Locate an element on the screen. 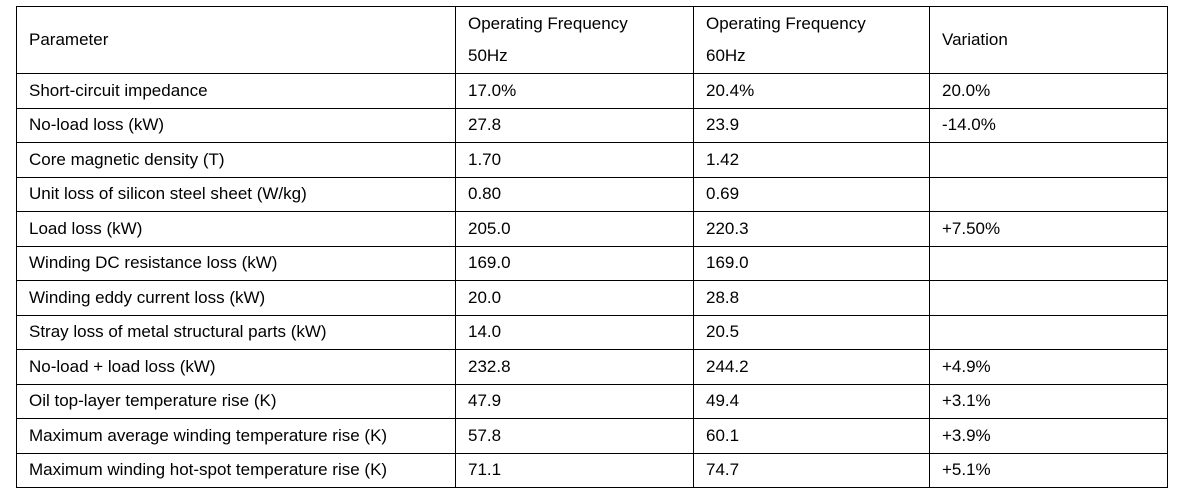  cell-frequency-60hz: 1.42 is located at coordinates (811, 160).